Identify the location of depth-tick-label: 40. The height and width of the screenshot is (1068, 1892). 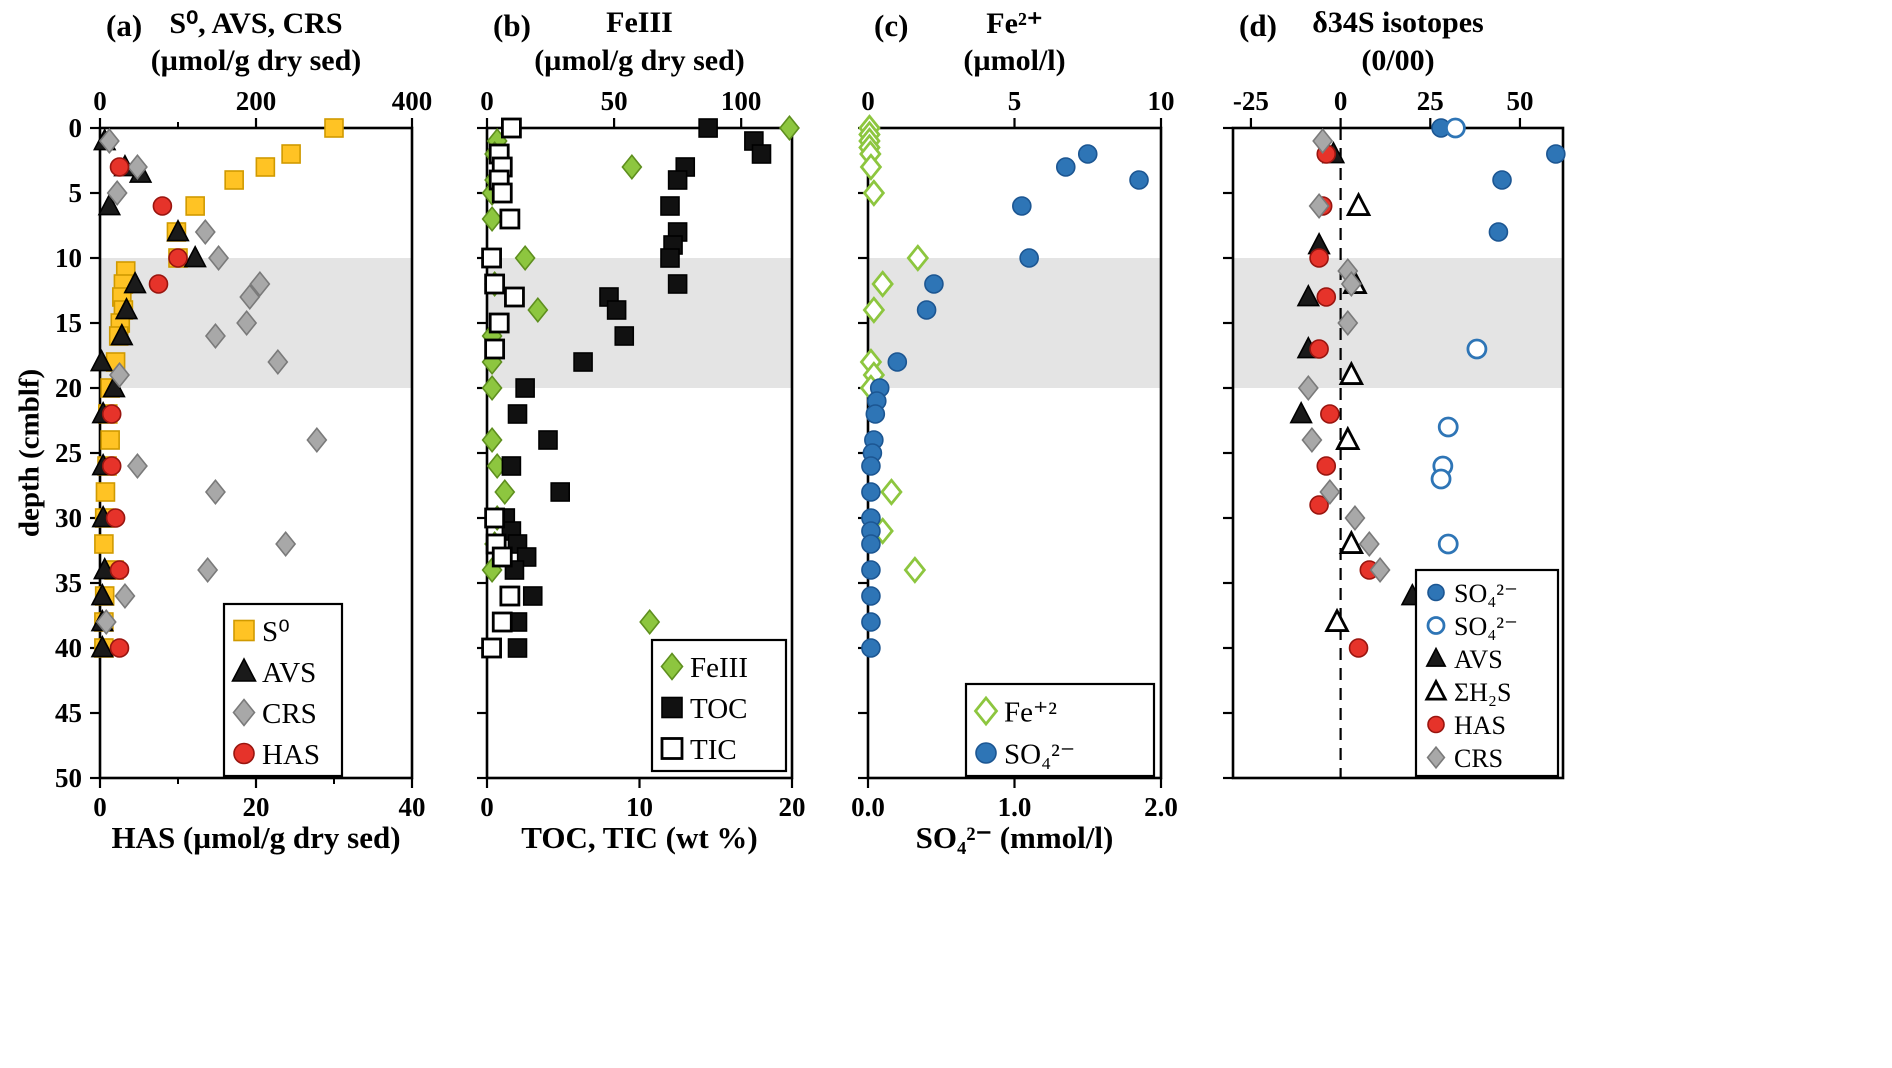
(68, 648).